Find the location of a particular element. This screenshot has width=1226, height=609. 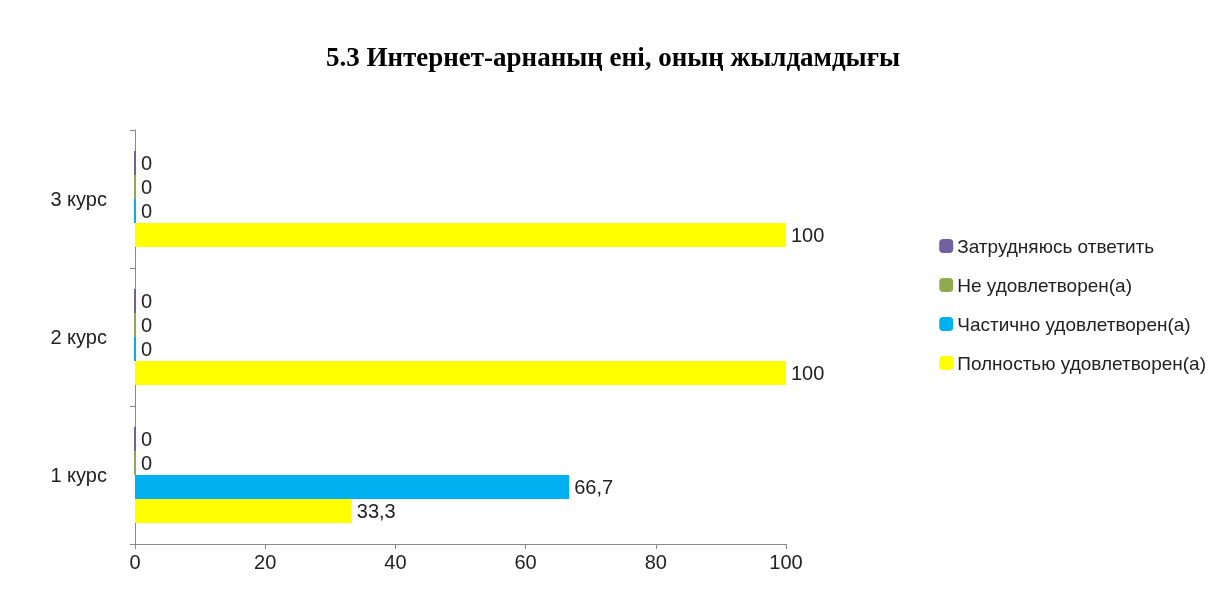

data-label: 66,7 is located at coordinates (594, 487).